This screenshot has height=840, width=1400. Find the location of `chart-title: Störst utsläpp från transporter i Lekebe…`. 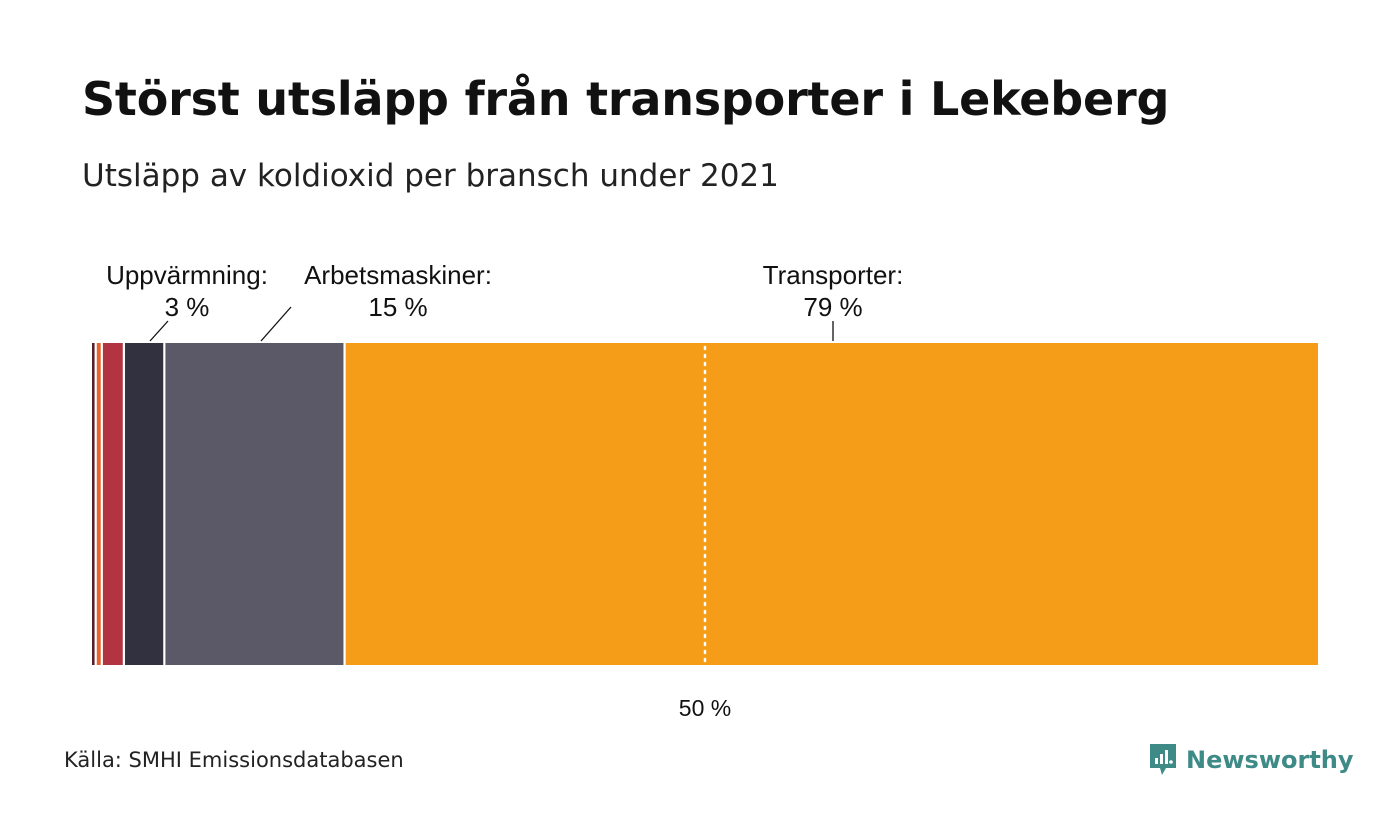

chart-title: Störst utsläpp från transporter i Lekebe… is located at coordinates (626, 99).